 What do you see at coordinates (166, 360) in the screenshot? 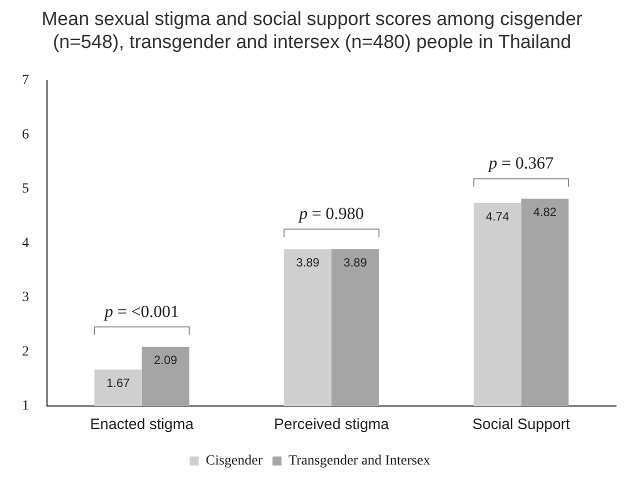
I see `data-label: 2.09` at bounding box center [166, 360].